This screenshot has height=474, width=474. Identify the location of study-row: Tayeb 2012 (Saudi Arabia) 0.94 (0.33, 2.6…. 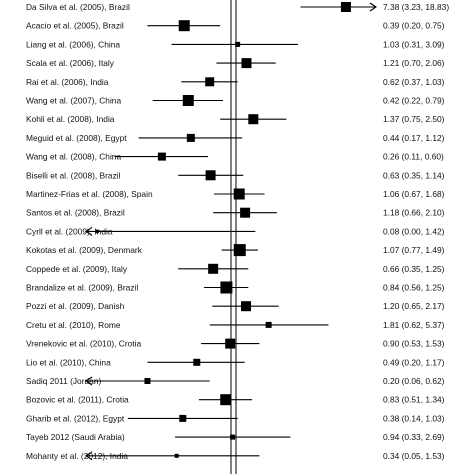
(235, 437).